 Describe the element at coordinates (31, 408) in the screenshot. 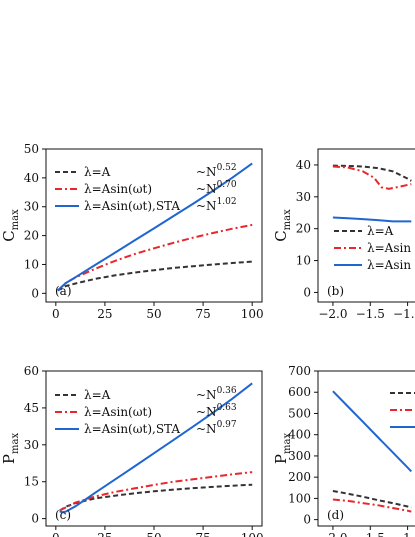

I see `y-tick-label-c-3: 45` at that location.